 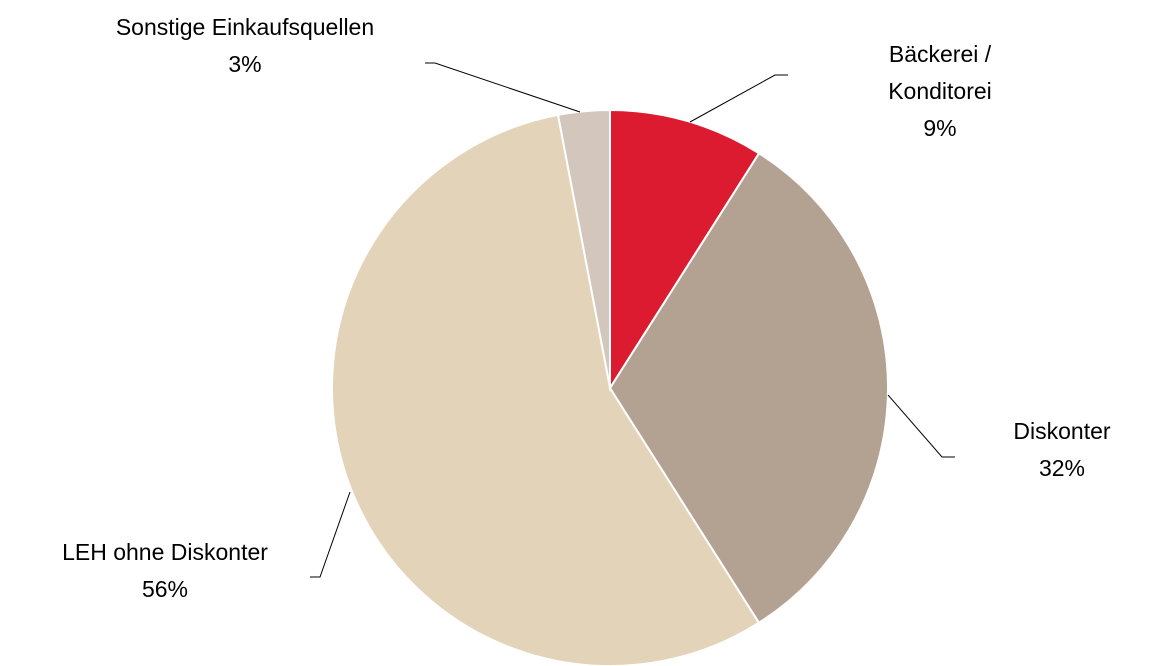 I want to click on slice-label: Bäckerei / Konditorei 9%, so click(x=940, y=91).